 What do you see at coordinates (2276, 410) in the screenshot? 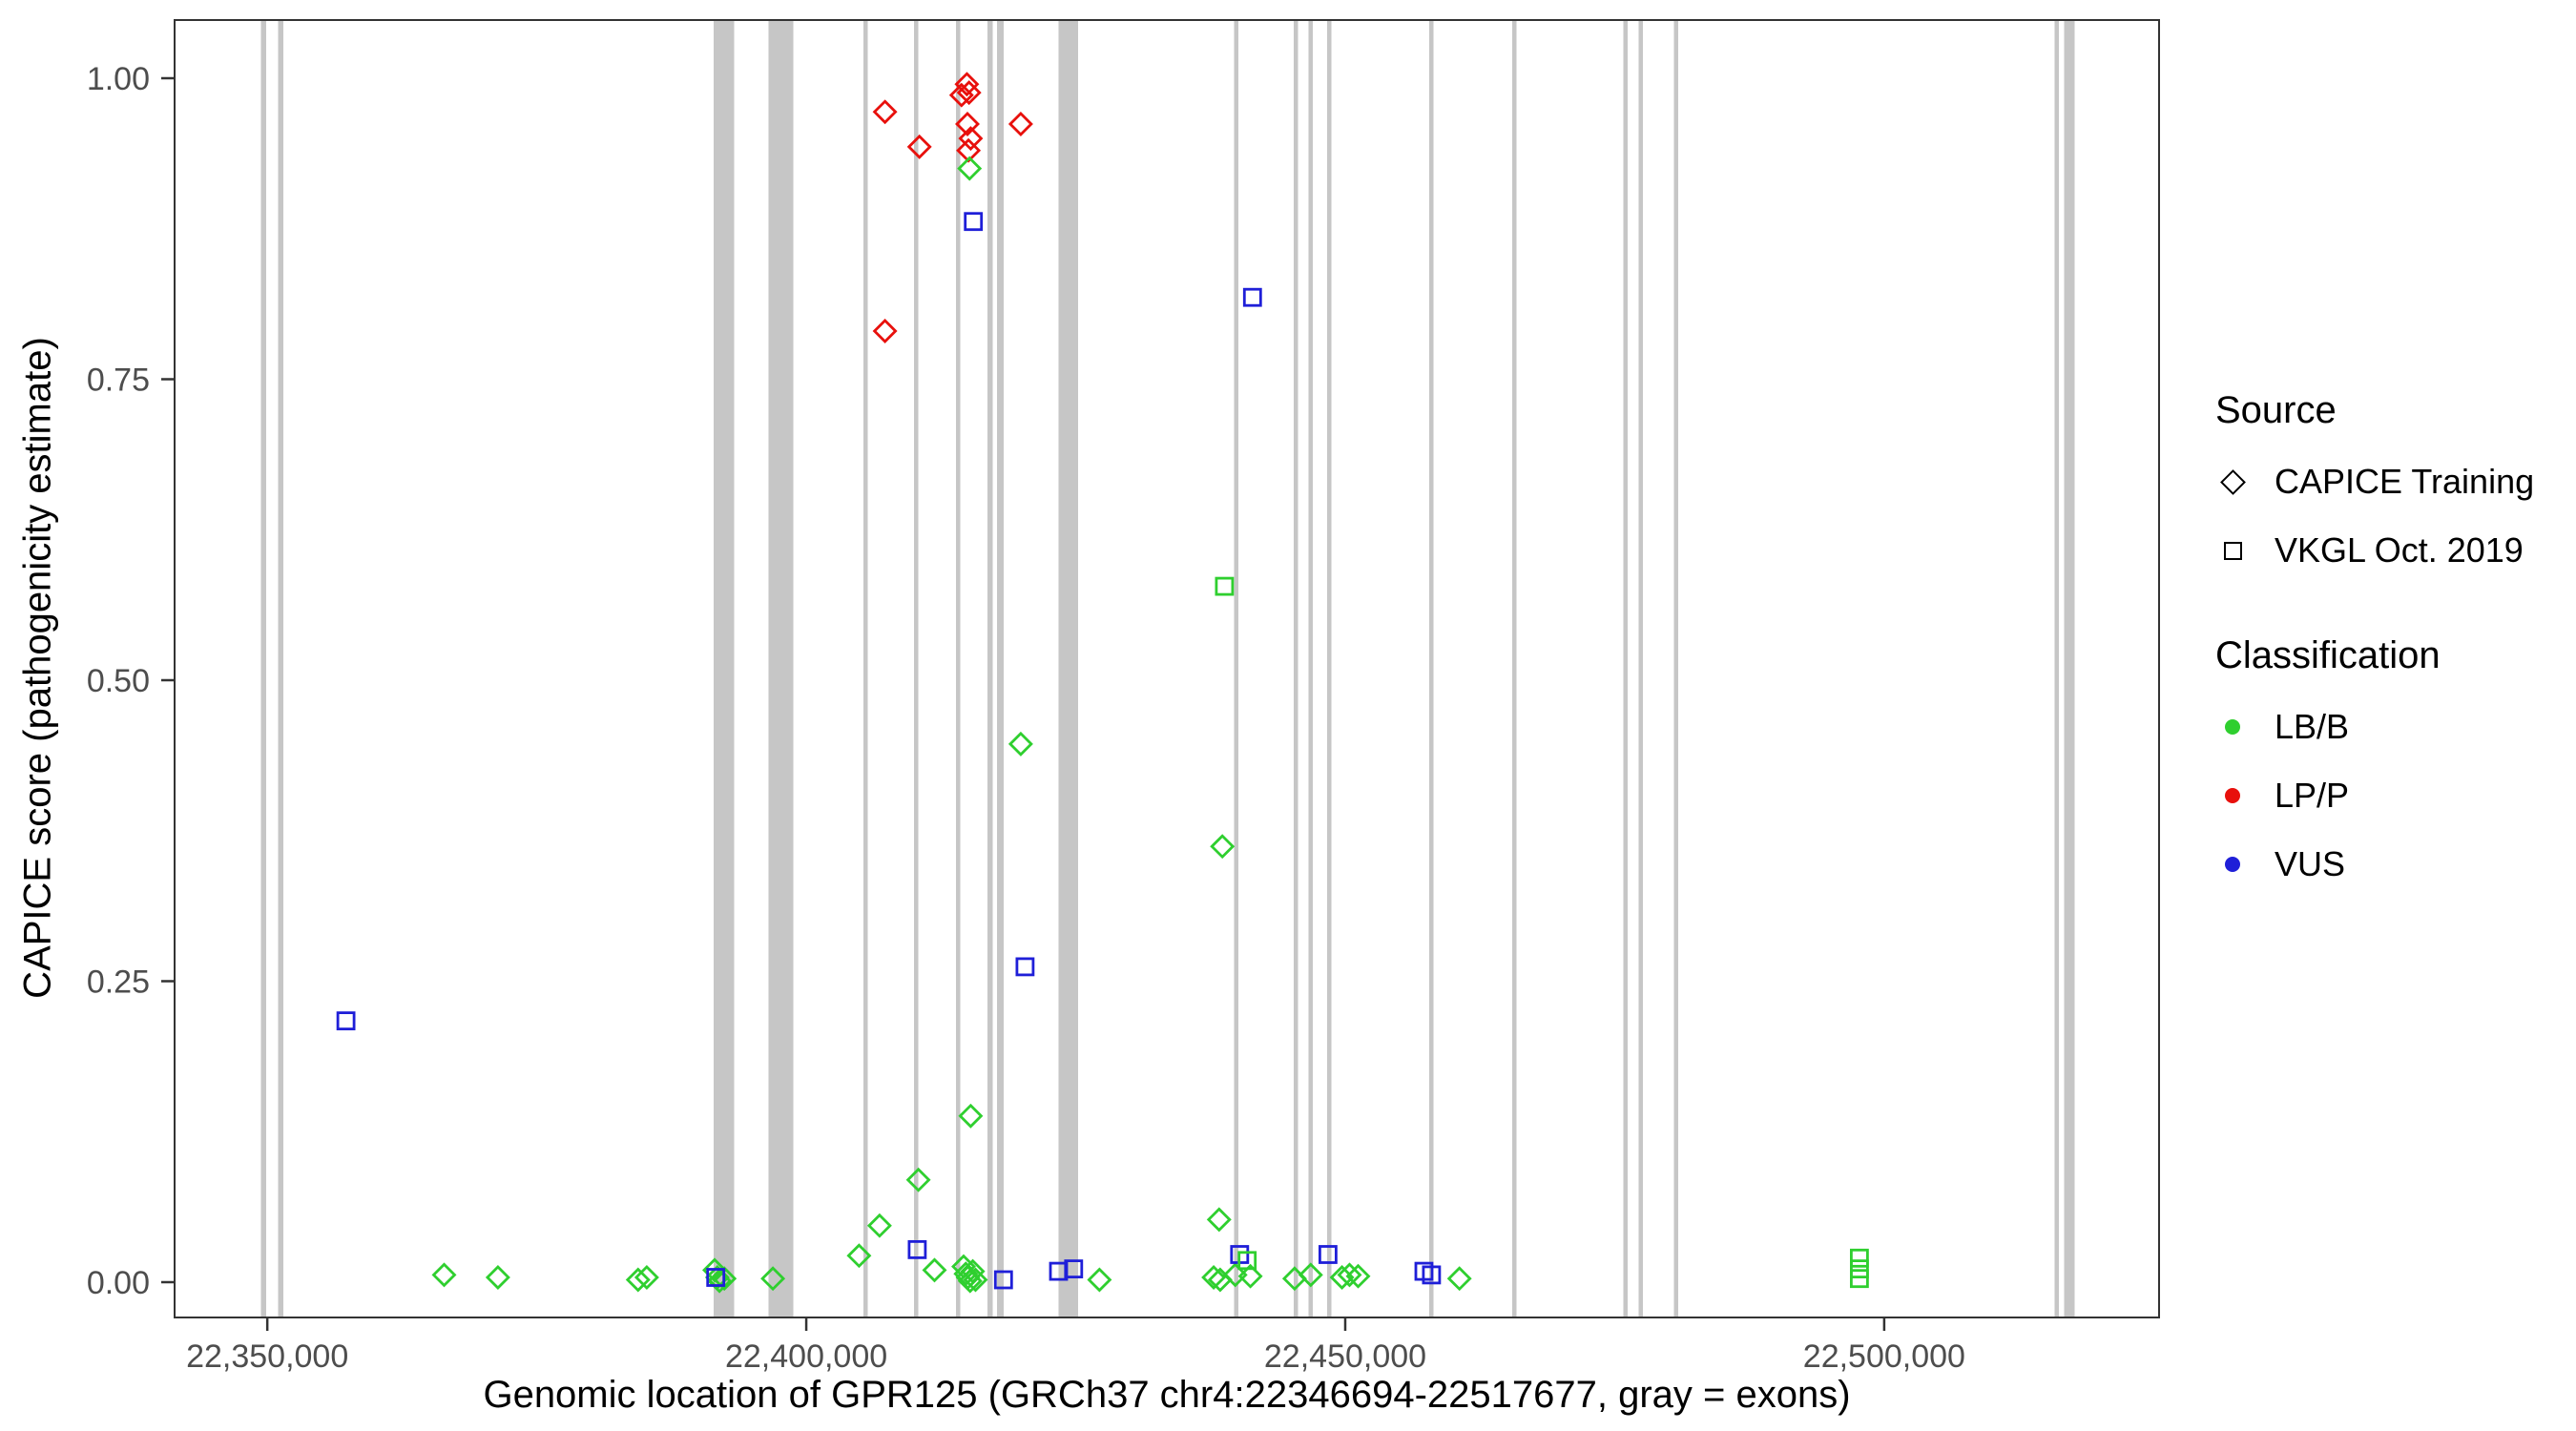
I see `legend-source-title: Source` at bounding box center [2276, 410].